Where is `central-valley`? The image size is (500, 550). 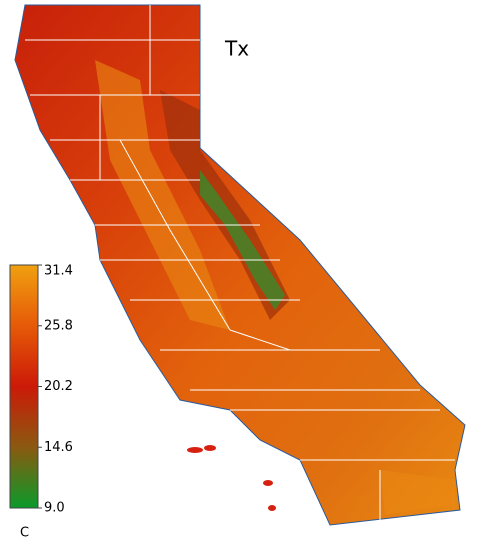 central-valley is located at coordinates (162, 195).